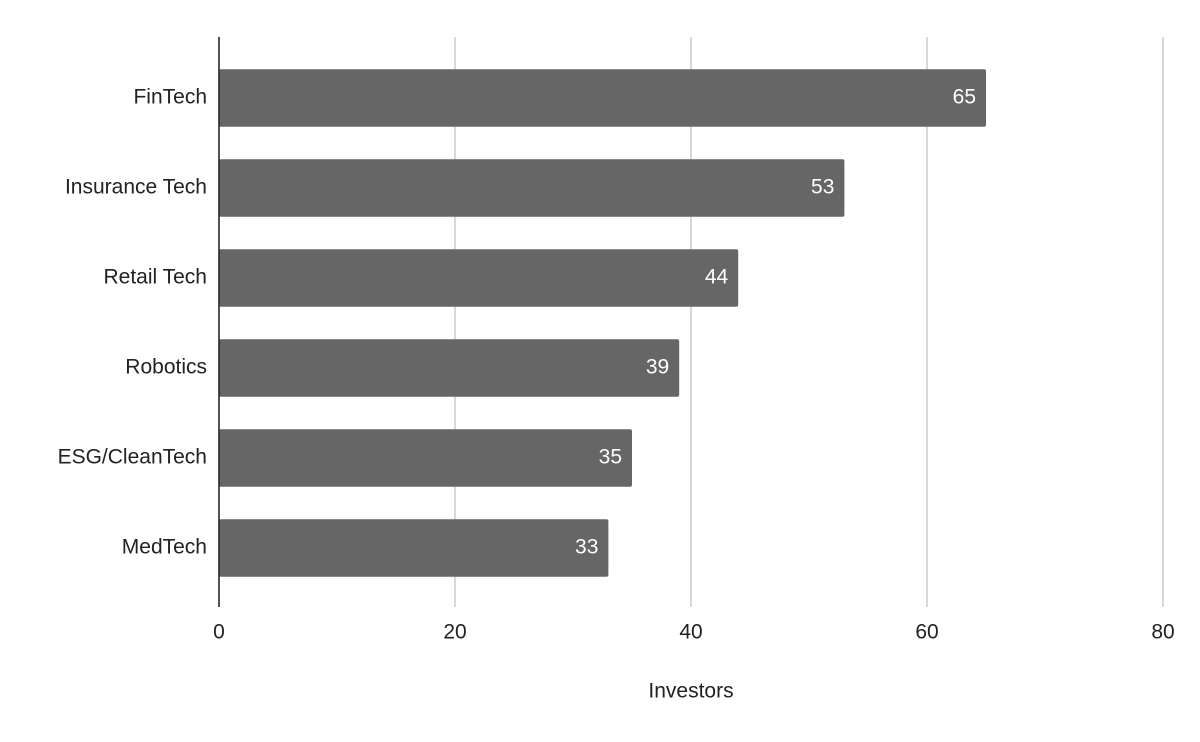  I want to click on data-label: 53, so click(822, 187).